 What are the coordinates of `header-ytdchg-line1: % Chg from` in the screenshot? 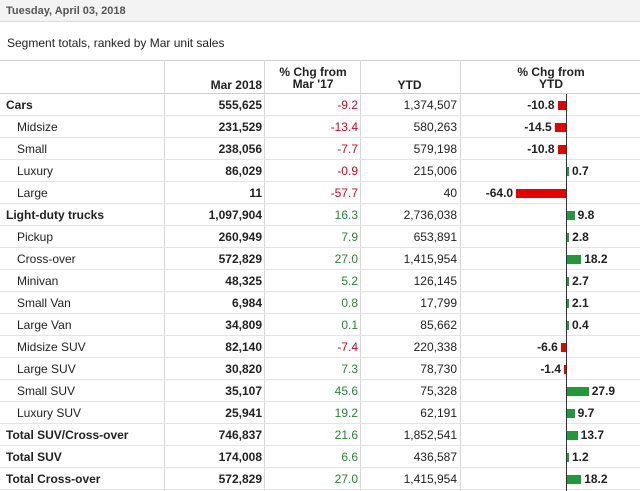 It's located at (551, 72).